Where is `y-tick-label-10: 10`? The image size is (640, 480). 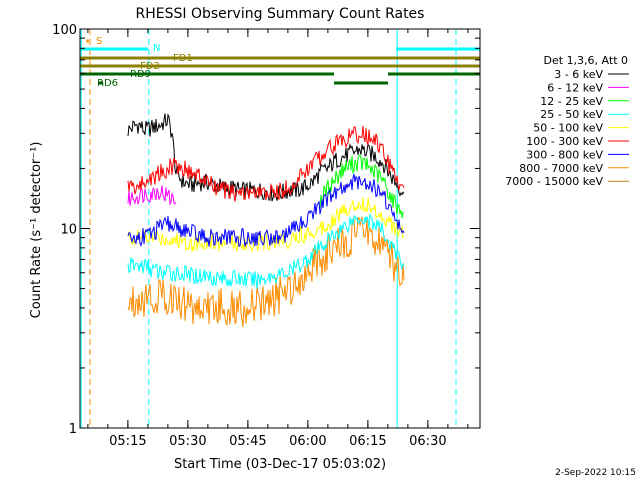
y-tick-label-10: 10 is located at coordinates (68, 230).